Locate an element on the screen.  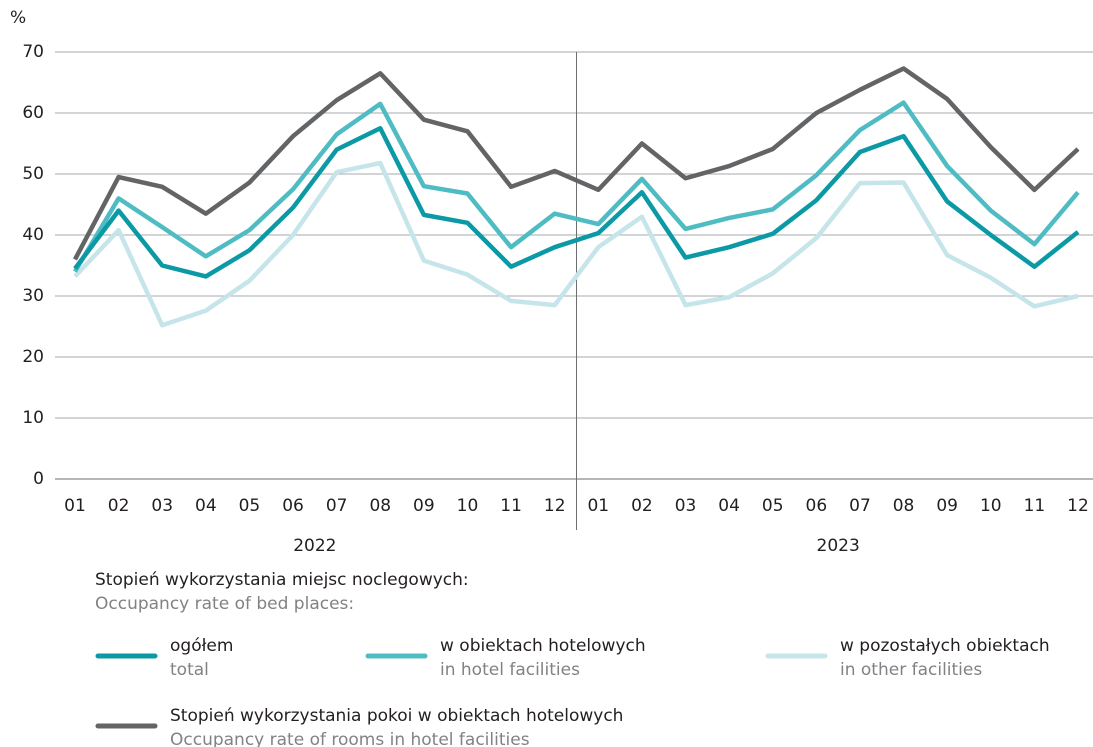
y-unit: % is located at coordinates (18, 18).